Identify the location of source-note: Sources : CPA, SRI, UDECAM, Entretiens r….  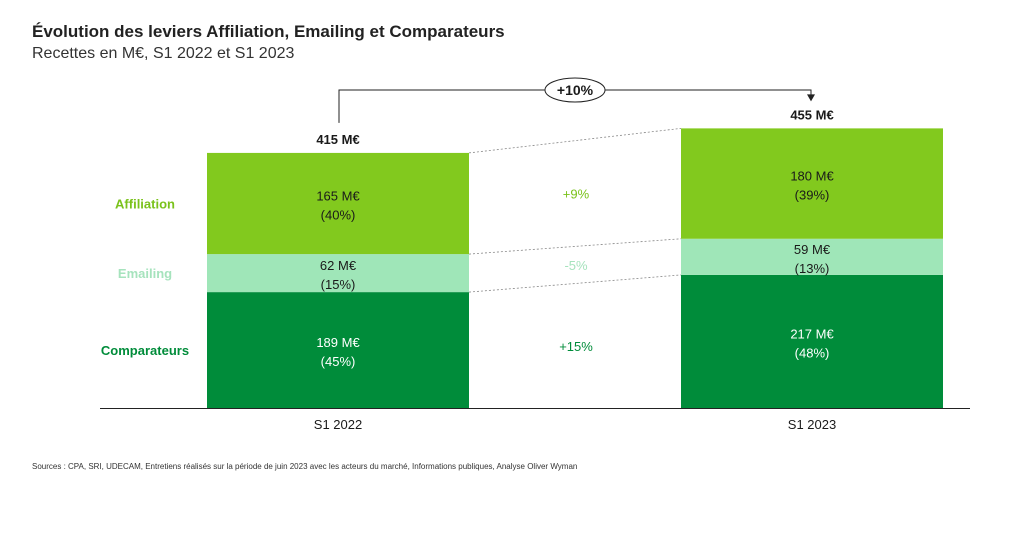
(305, 466).